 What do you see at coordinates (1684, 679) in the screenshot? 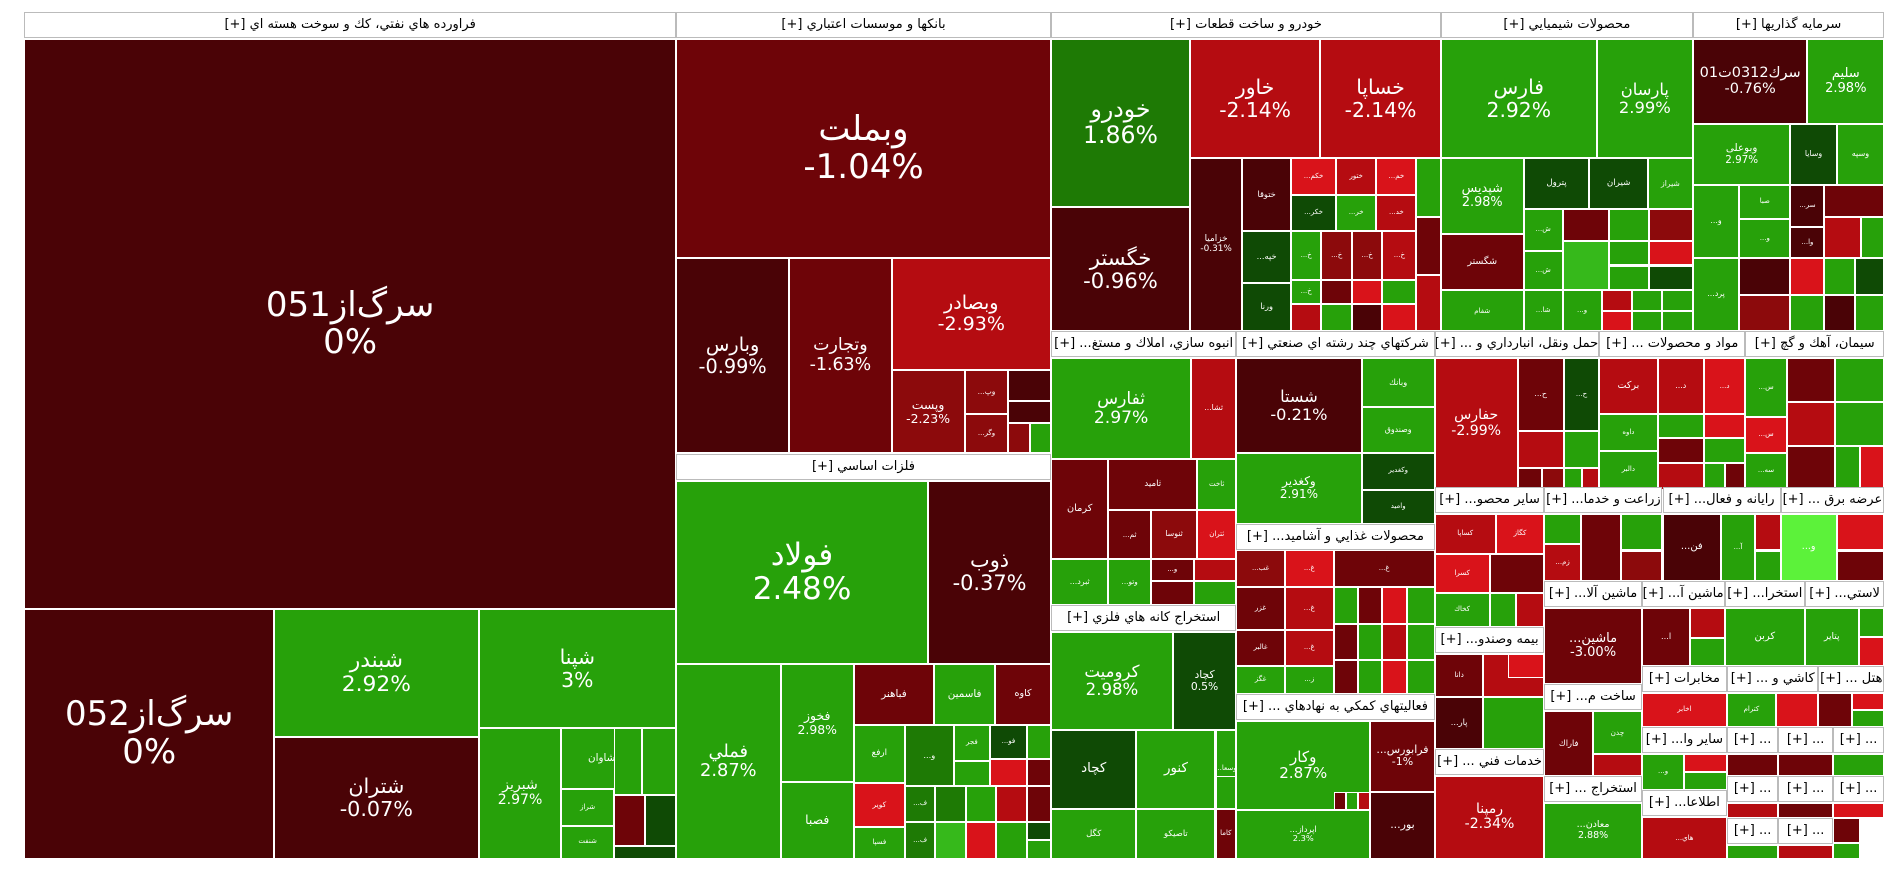
I see `sector-header: مخابرات [+]` at bounding box center [1684, 679].